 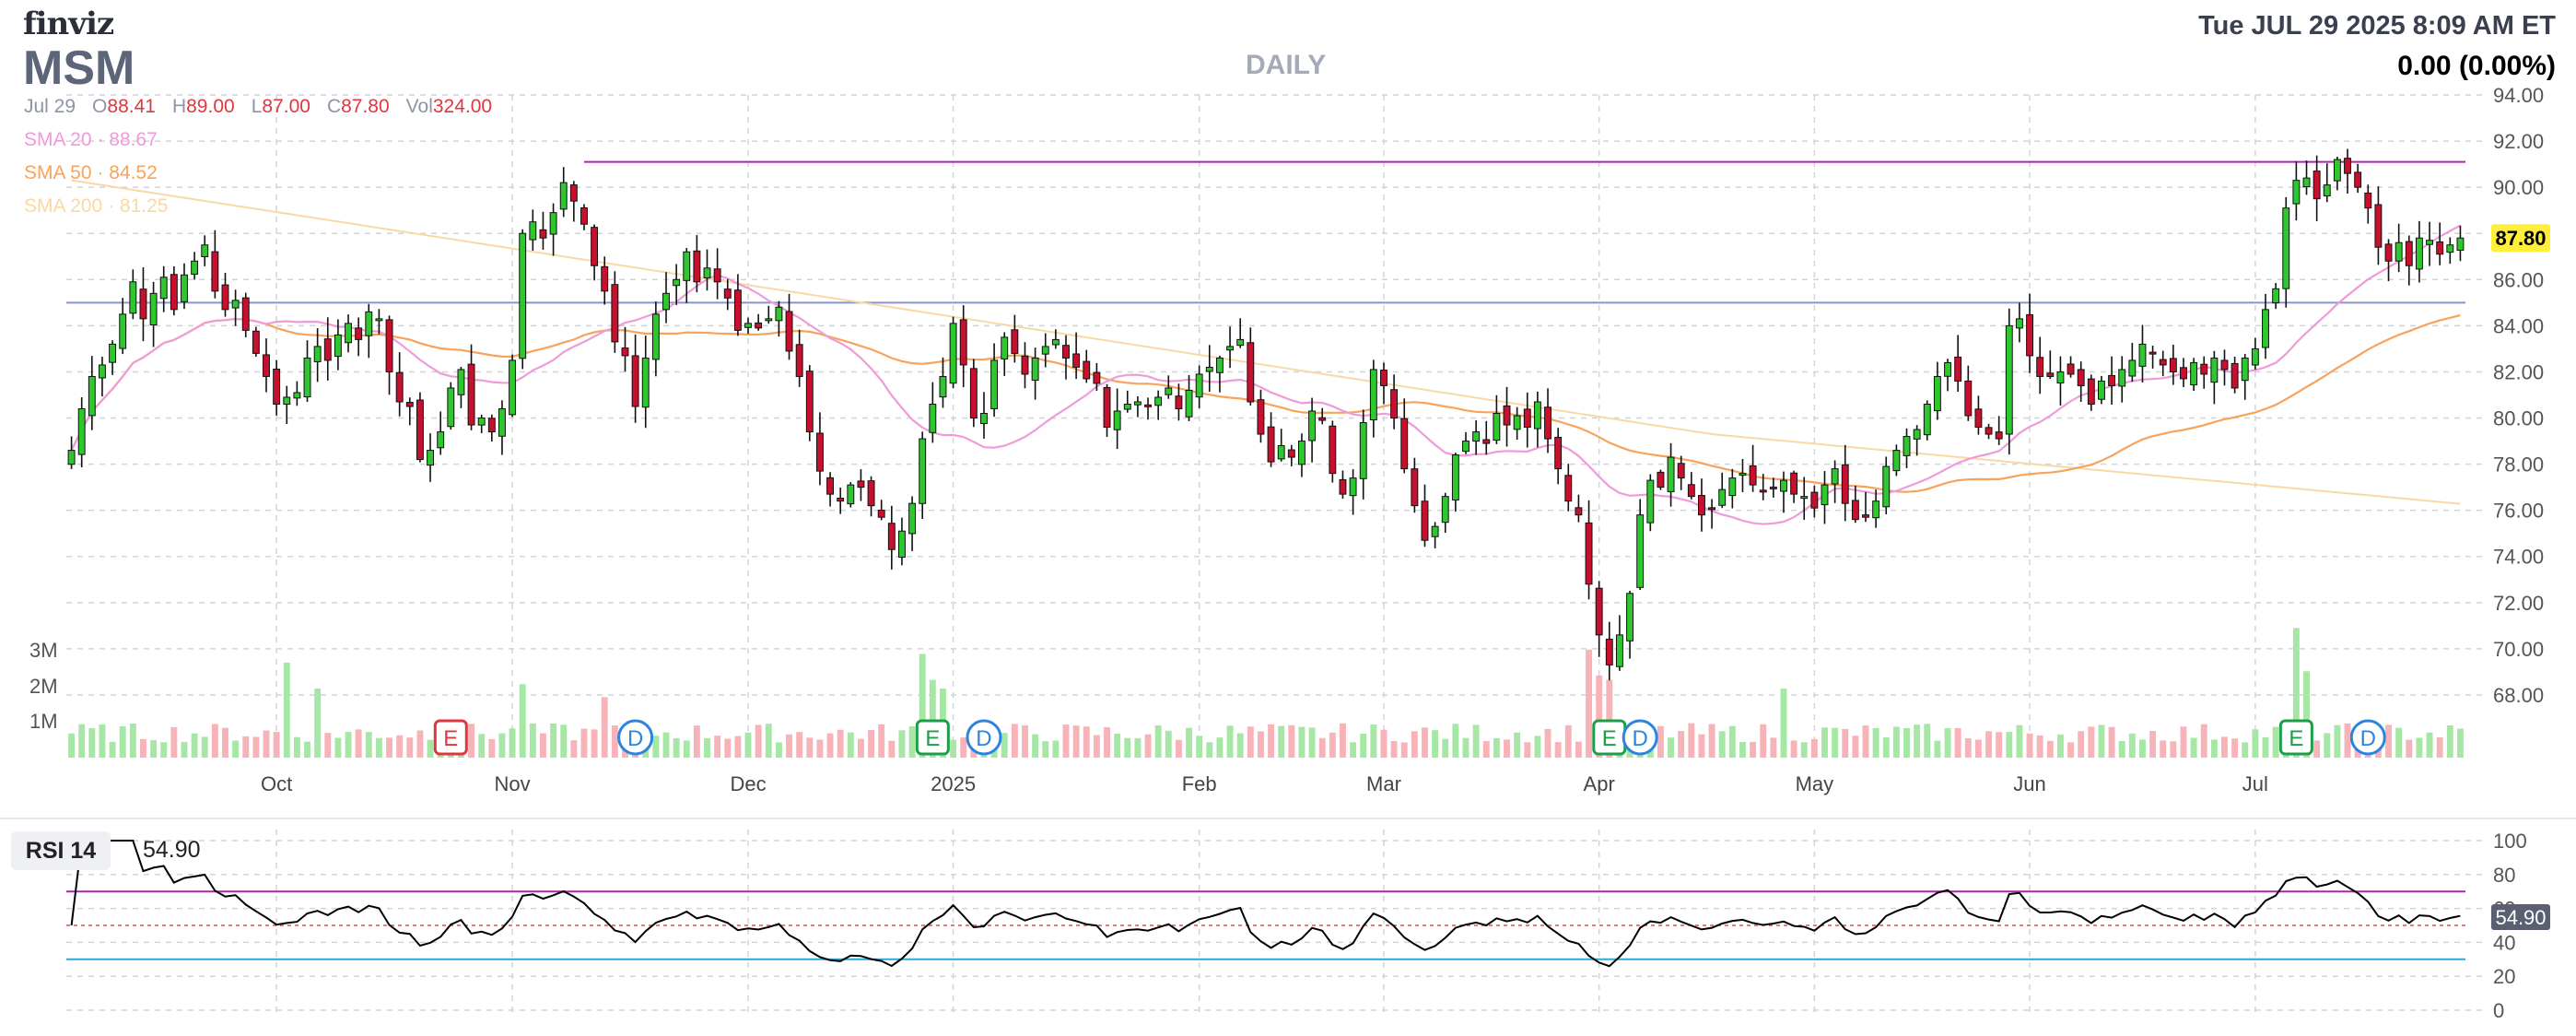 What do you see at coordinates (257, 107) in the screenshot?
I see `low-label: L` at bounding box center [257, 107].